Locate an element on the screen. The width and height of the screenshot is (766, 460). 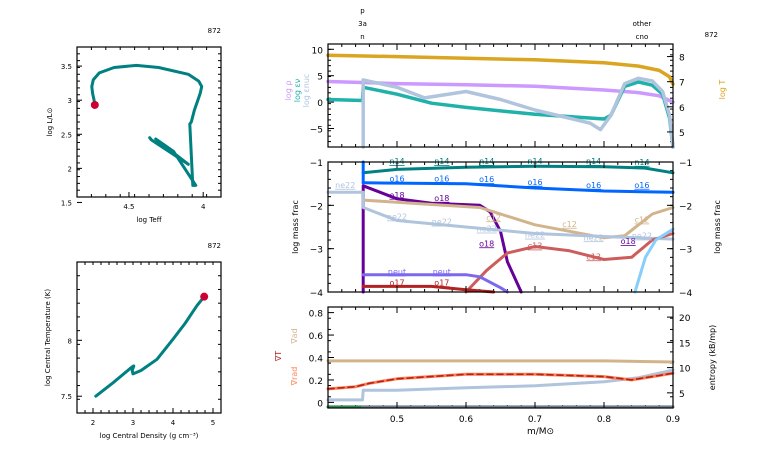
y2-tick-label: 8 is located at coordinates (682, 59).